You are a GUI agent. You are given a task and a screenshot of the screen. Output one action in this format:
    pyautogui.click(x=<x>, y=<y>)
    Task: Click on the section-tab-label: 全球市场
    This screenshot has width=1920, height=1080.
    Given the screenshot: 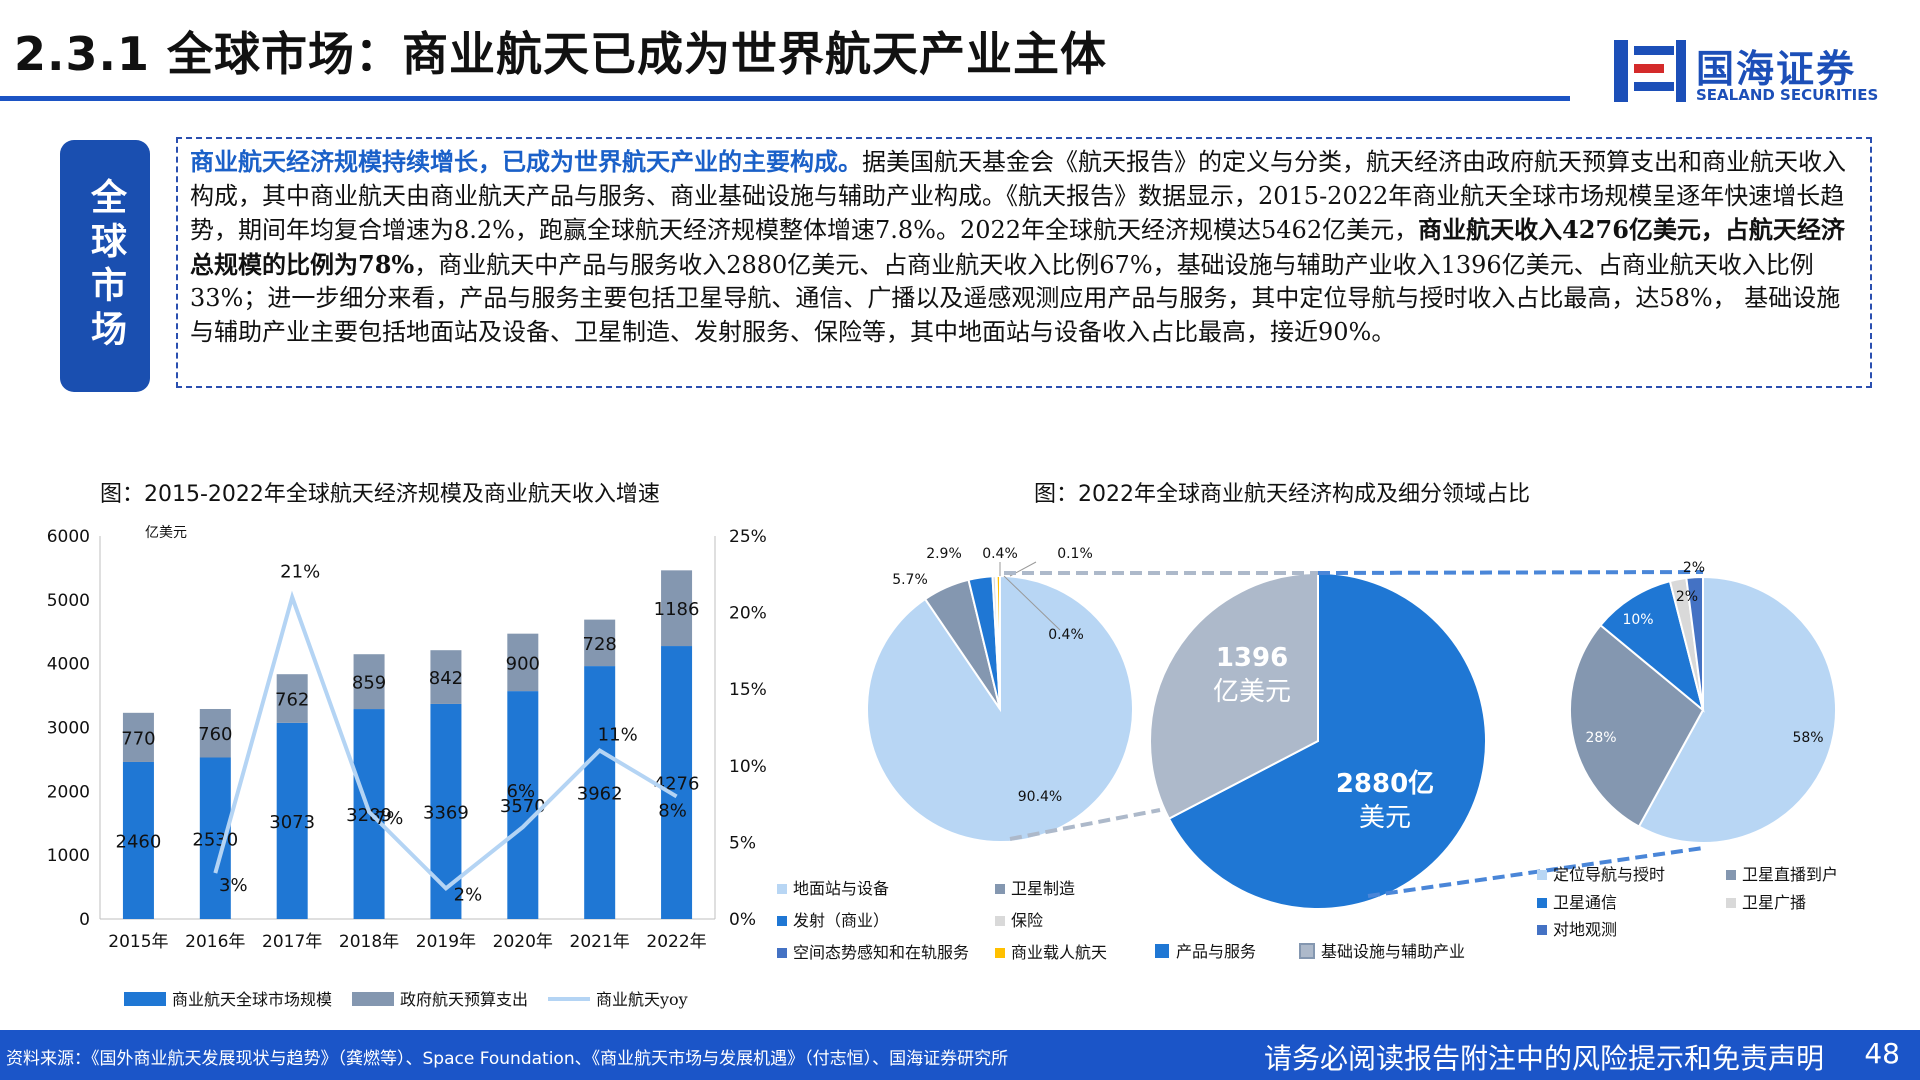 What is the action you would take?
    pyautogui.click(x=105, y=266)
    